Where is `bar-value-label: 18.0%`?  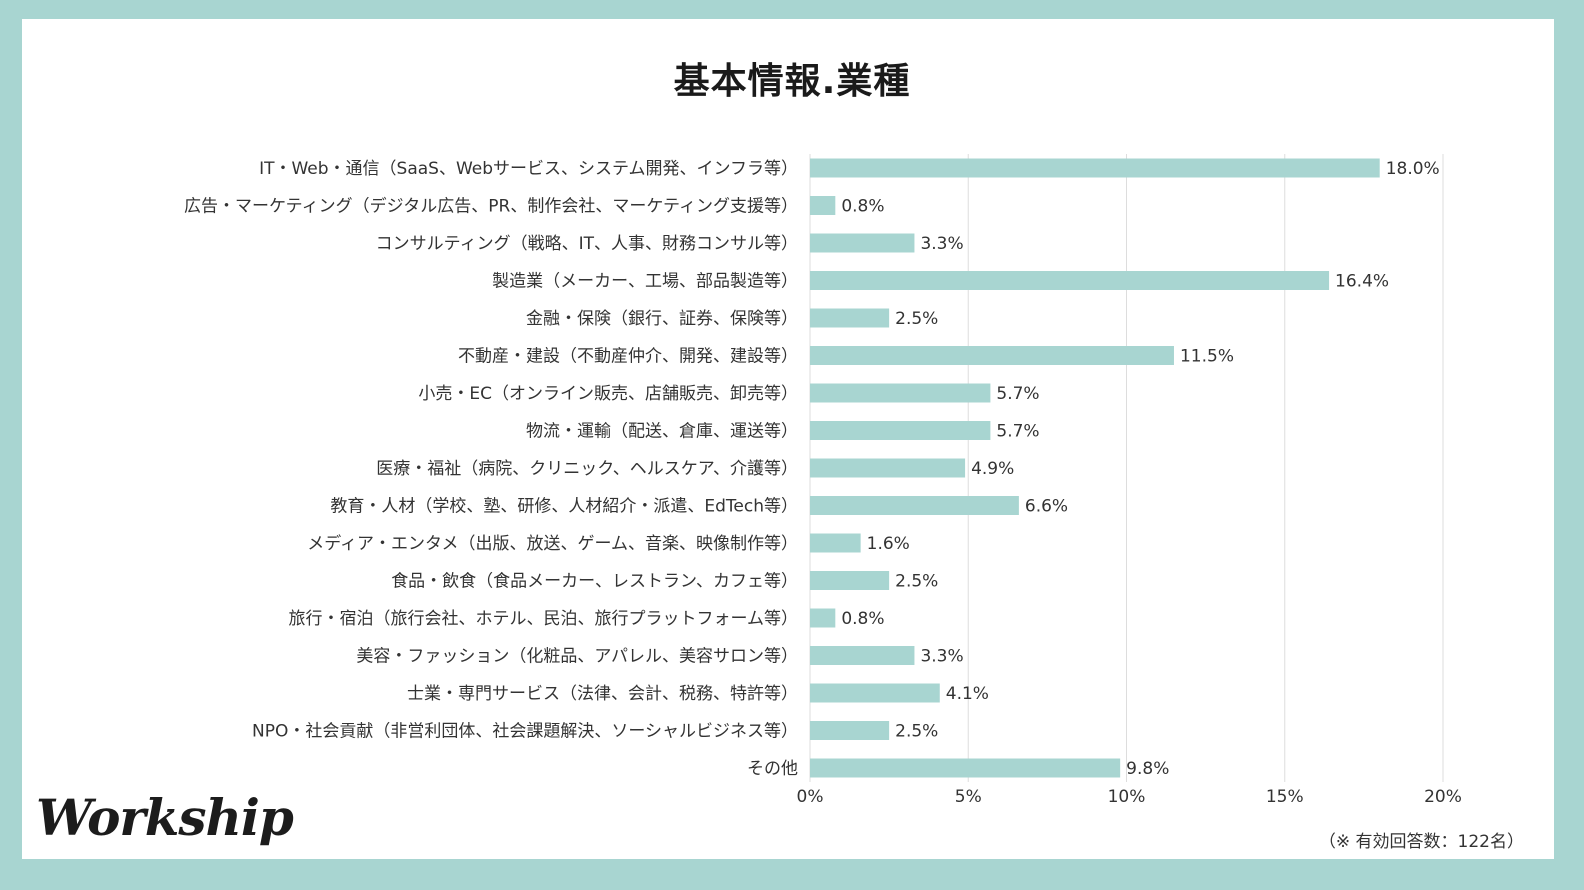 bar-value-label: 18.0% is located at coordinates (1413, 169).